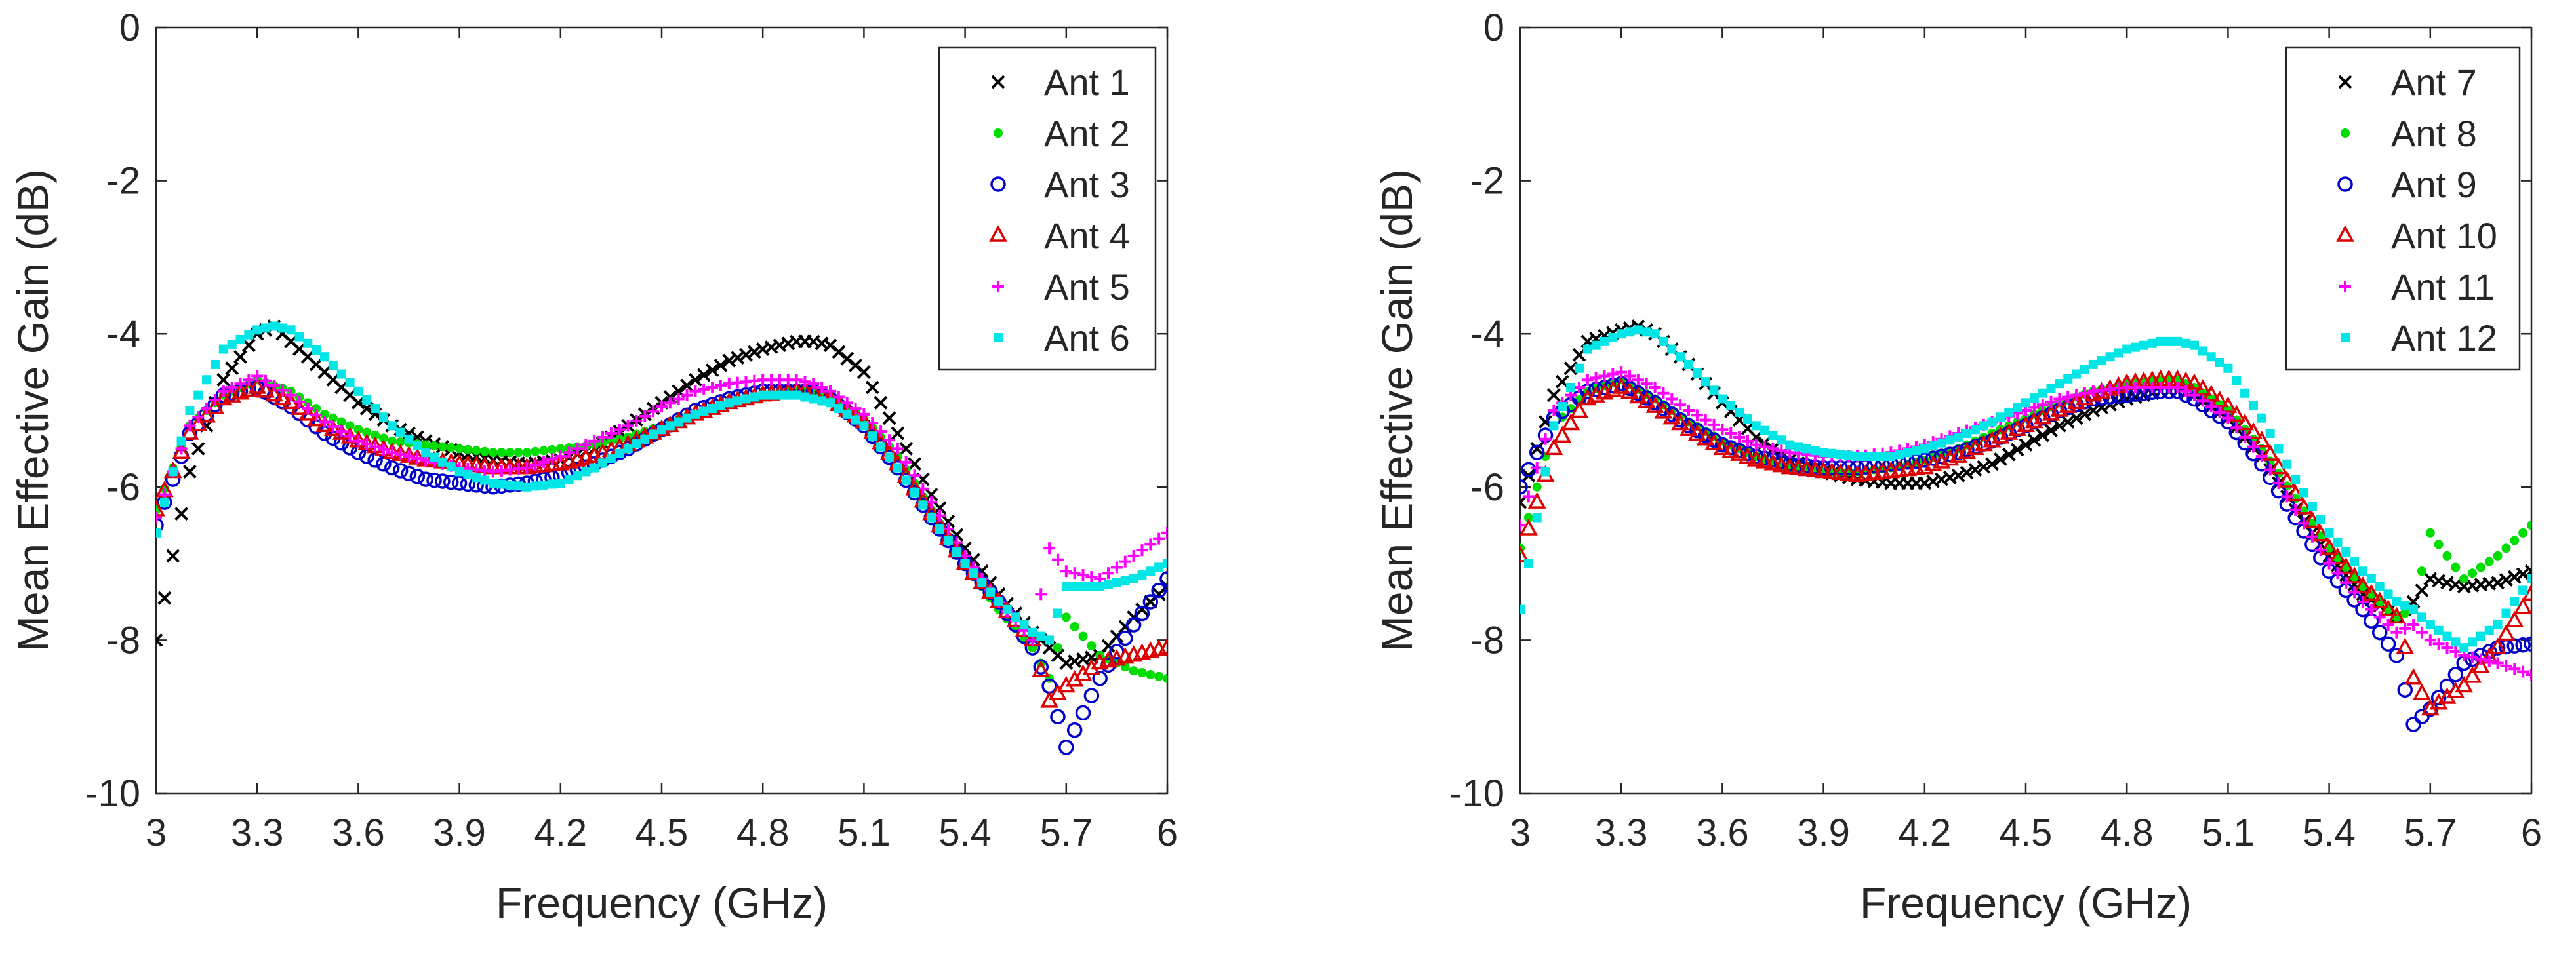 This screenshot has height=967, width=2576. What do you see at coordinates (1087, 82) in the screenshot?
I see `legend-label: Ant 1` at bounding box center [1087, 82].